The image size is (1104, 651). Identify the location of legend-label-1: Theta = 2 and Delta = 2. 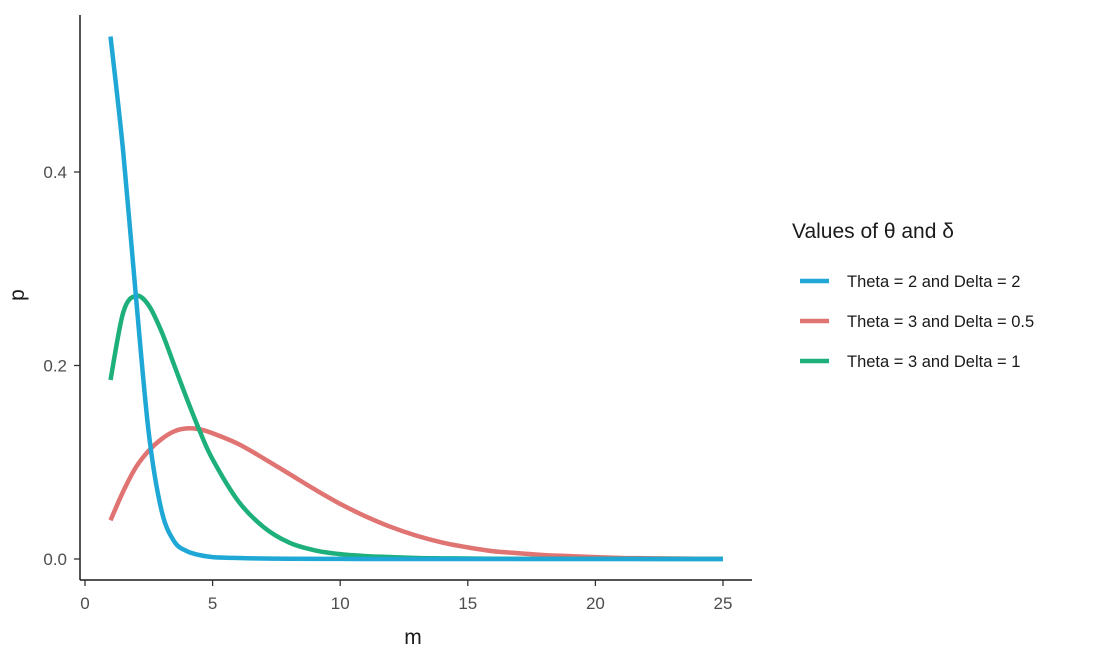
(933, 282).